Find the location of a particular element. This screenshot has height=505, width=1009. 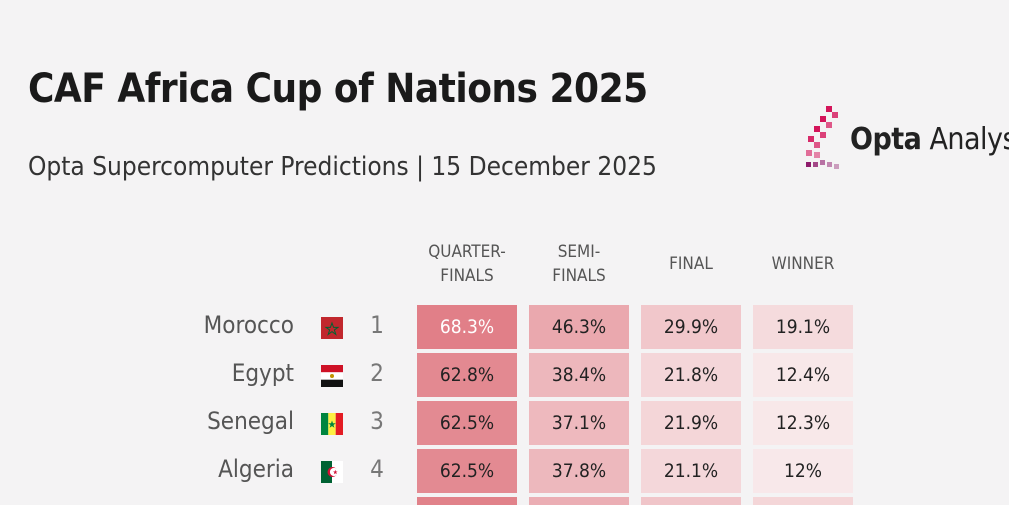

rank-number: 4 is located at coordinates (377, 469).